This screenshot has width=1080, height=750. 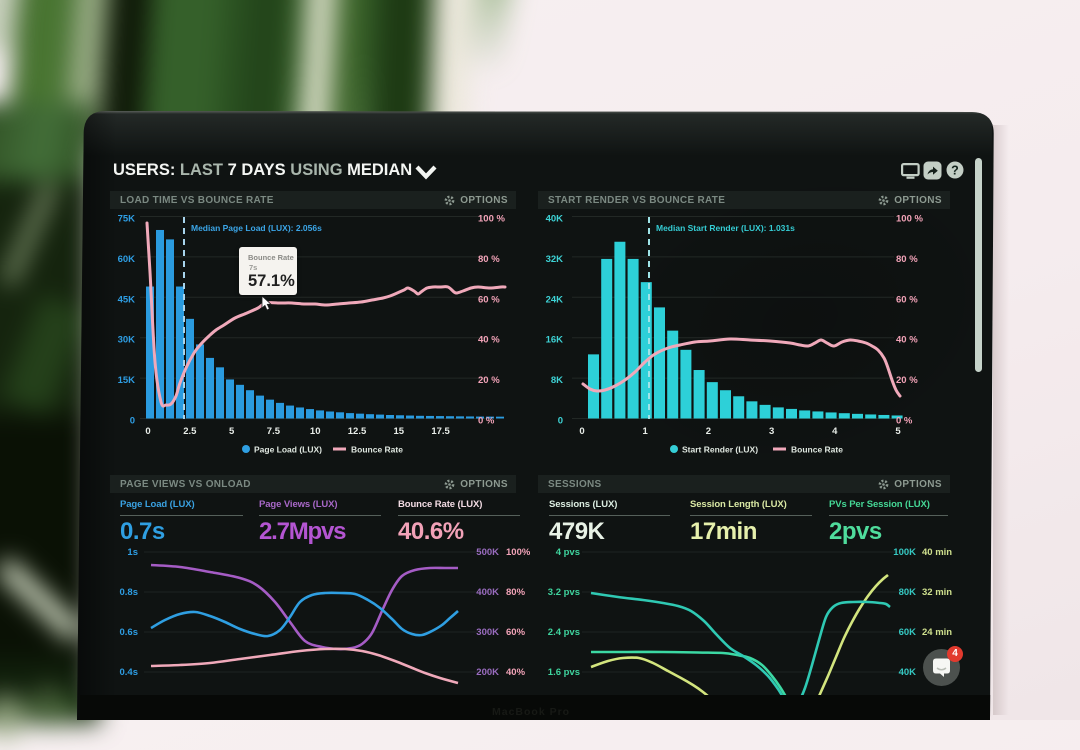 What do you see at coordinates (399, 431) in the screenshot?
I see `svg-text: 15` at bounding box center [399, 431].